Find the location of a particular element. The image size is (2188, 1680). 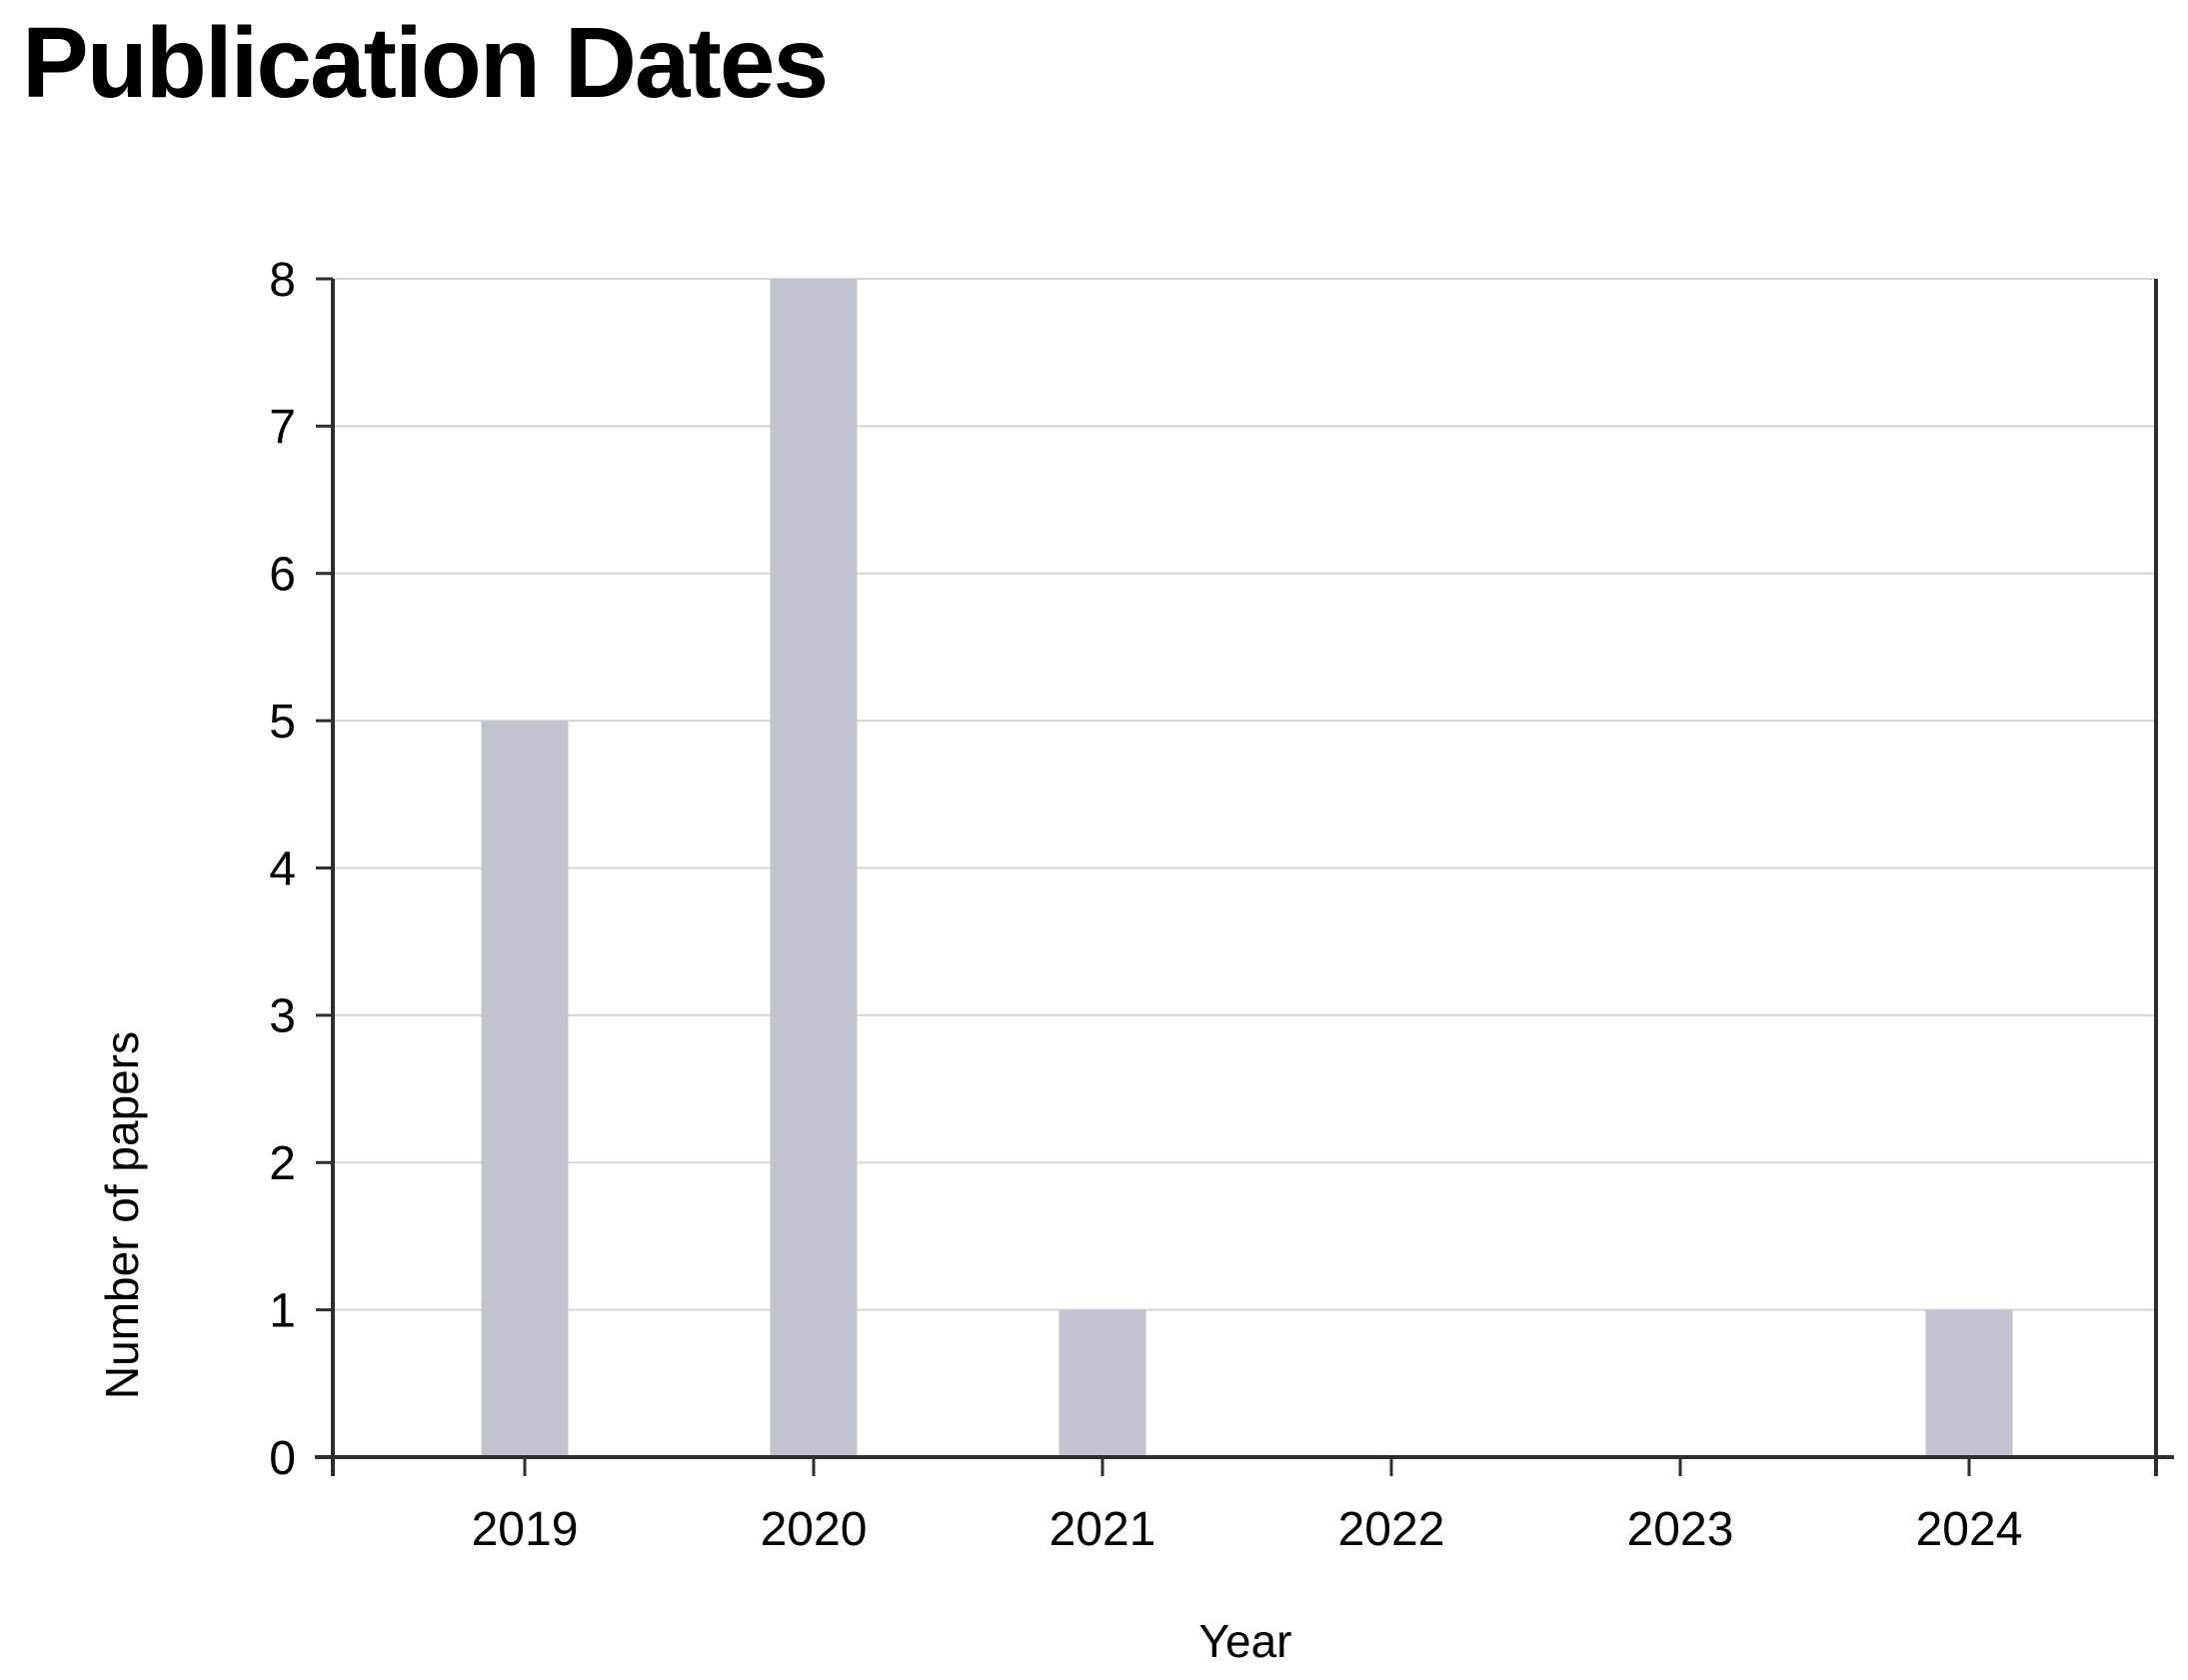

y-tick-label: 1 is located at coordinates (282, 1310).